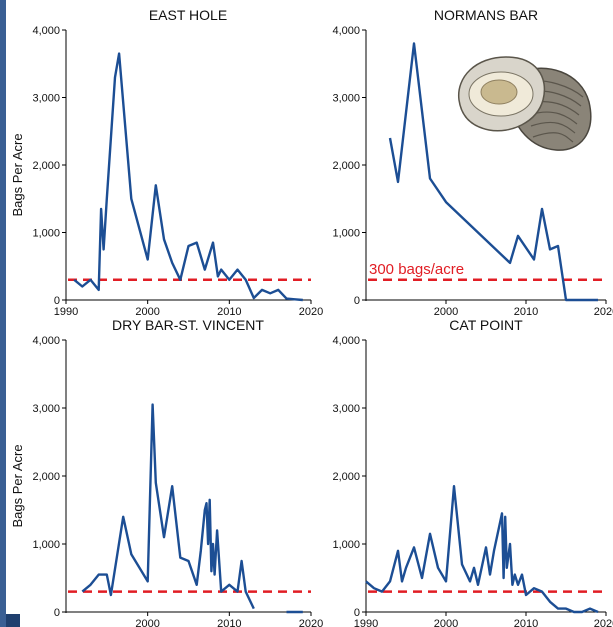  I want to click on chart-title: CAT POINT, so click(486, 325).